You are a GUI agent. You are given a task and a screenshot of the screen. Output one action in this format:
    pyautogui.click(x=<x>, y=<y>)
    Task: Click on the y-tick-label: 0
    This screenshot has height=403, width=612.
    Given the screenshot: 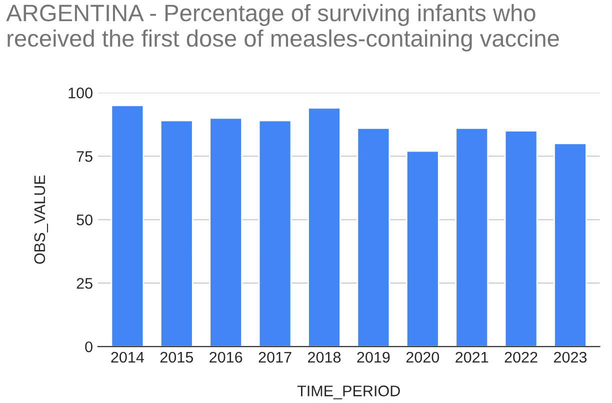 What is the action you would take?
    pyautogui.click(x=88, y=346)
    